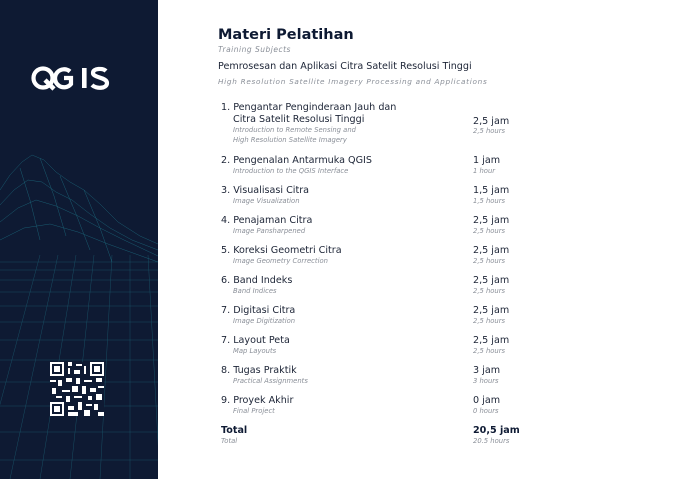 The image size is (686, 479). What do you see at coordinates (269, 231) in the screenshot?
I see `subject-title-english: Image Pansharpened` at bounding box center [269, 231].